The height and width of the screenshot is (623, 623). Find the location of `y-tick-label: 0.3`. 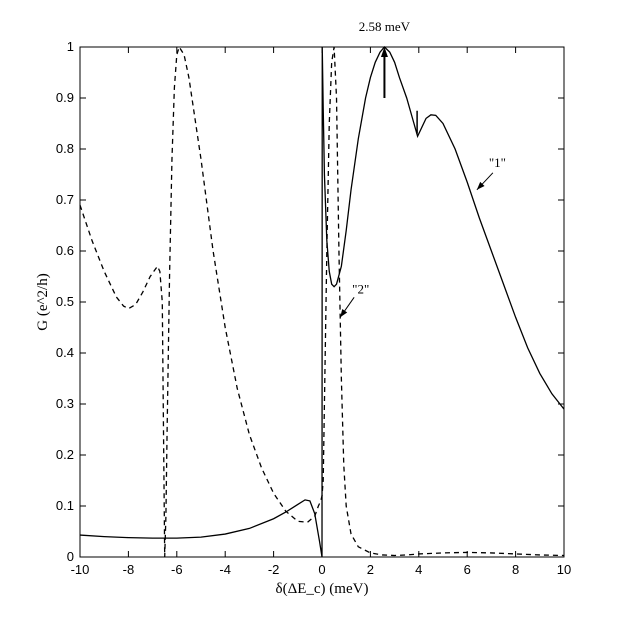

y-tick-label: 0.3 is located at coordinates (65, 403).